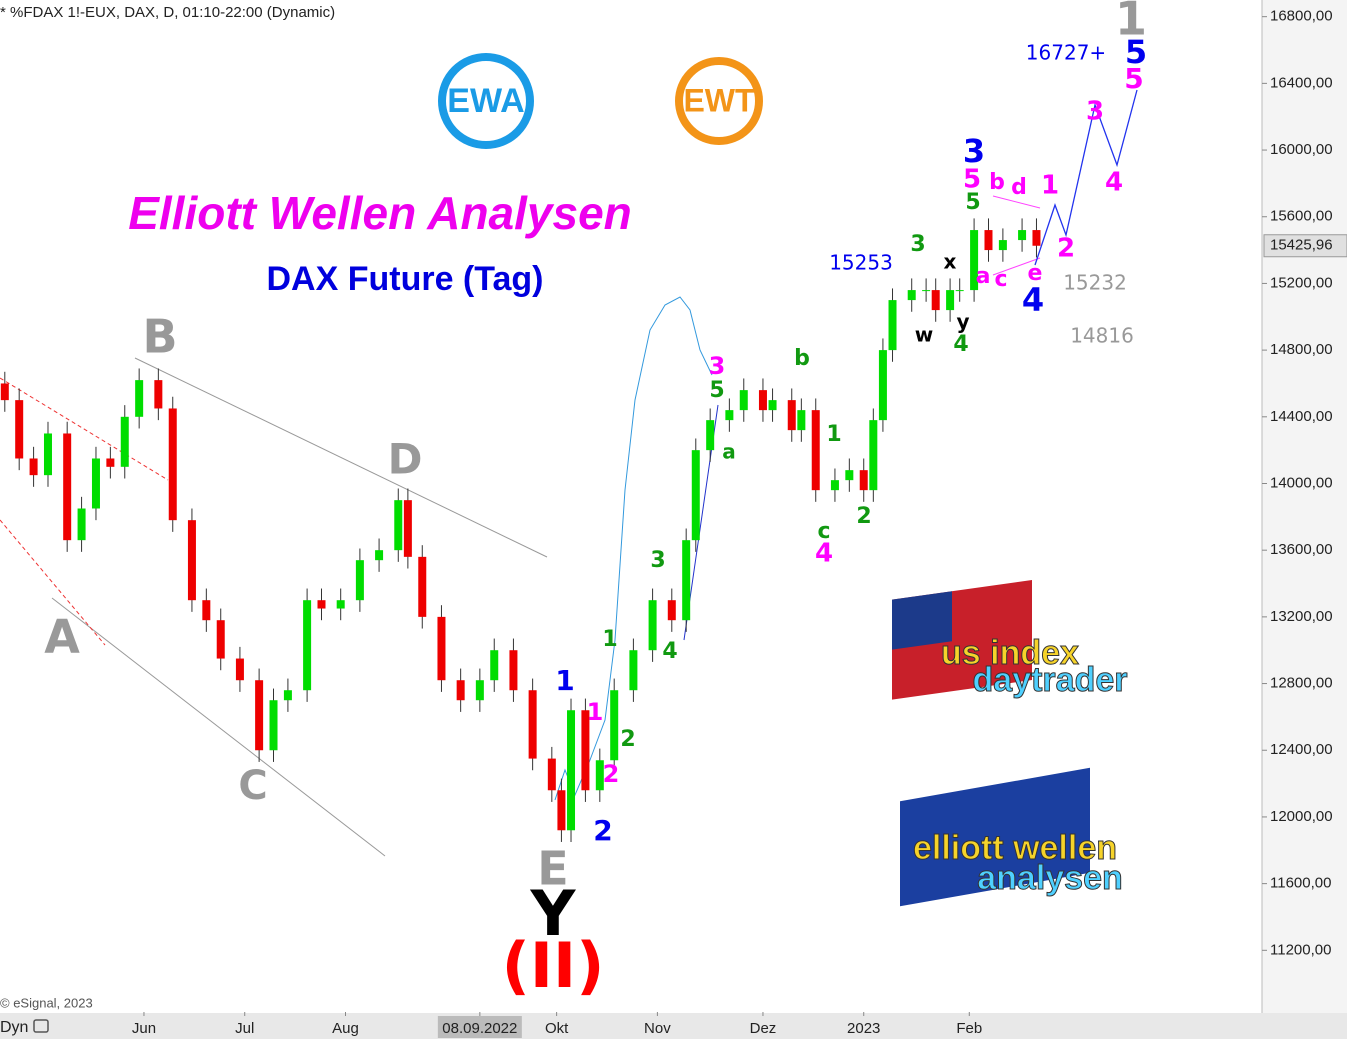  Describe the element at coordinates (62, 637) in the screenshot. I see `wave-label: A` at that location.